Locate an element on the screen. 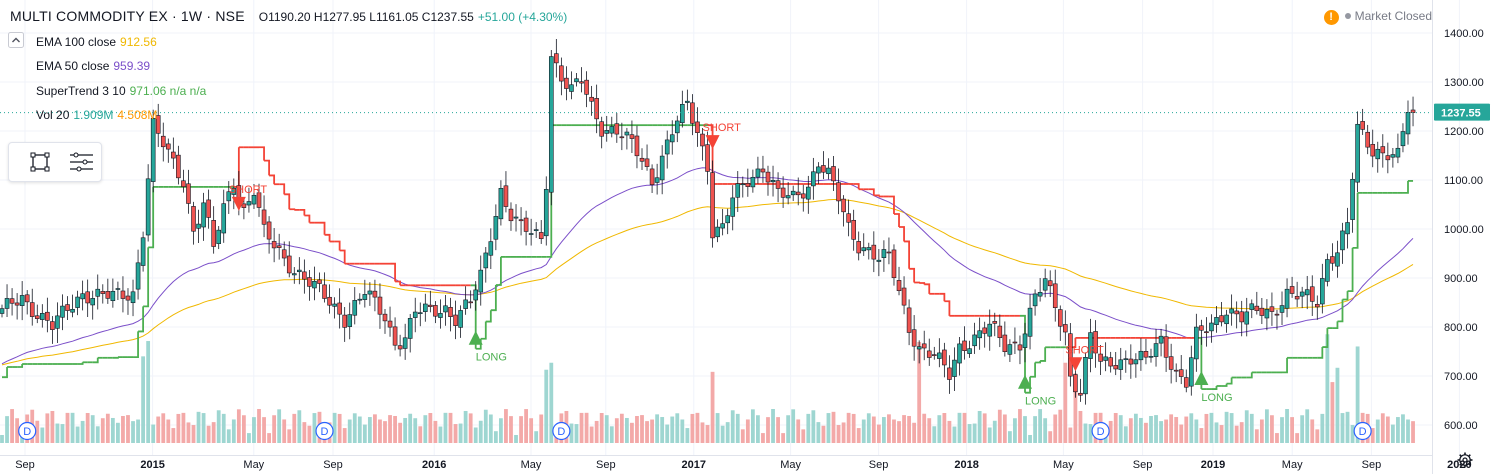 The image size is (1494, 474). collapse-icon is located at coordinates (16, 40).